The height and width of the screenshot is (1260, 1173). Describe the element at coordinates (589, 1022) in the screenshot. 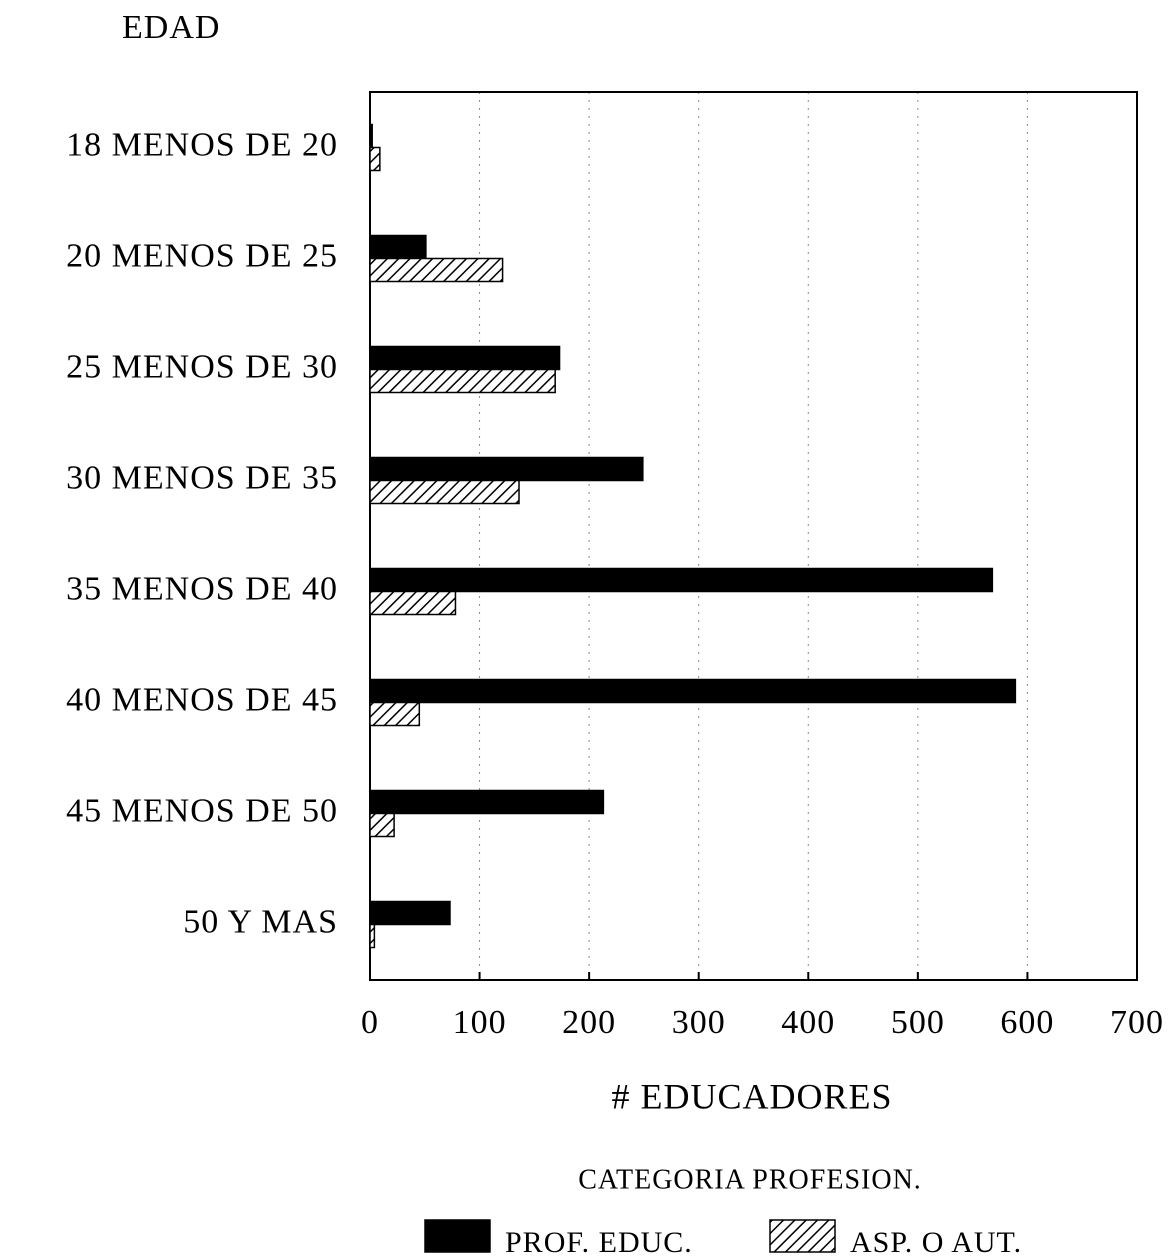

I see `x-tick-label: 200` at that location.